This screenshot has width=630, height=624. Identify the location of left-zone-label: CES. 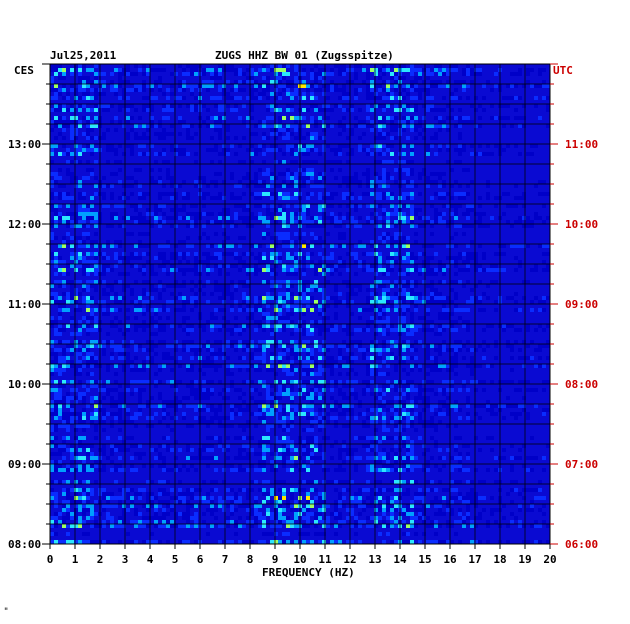
(24, 70).